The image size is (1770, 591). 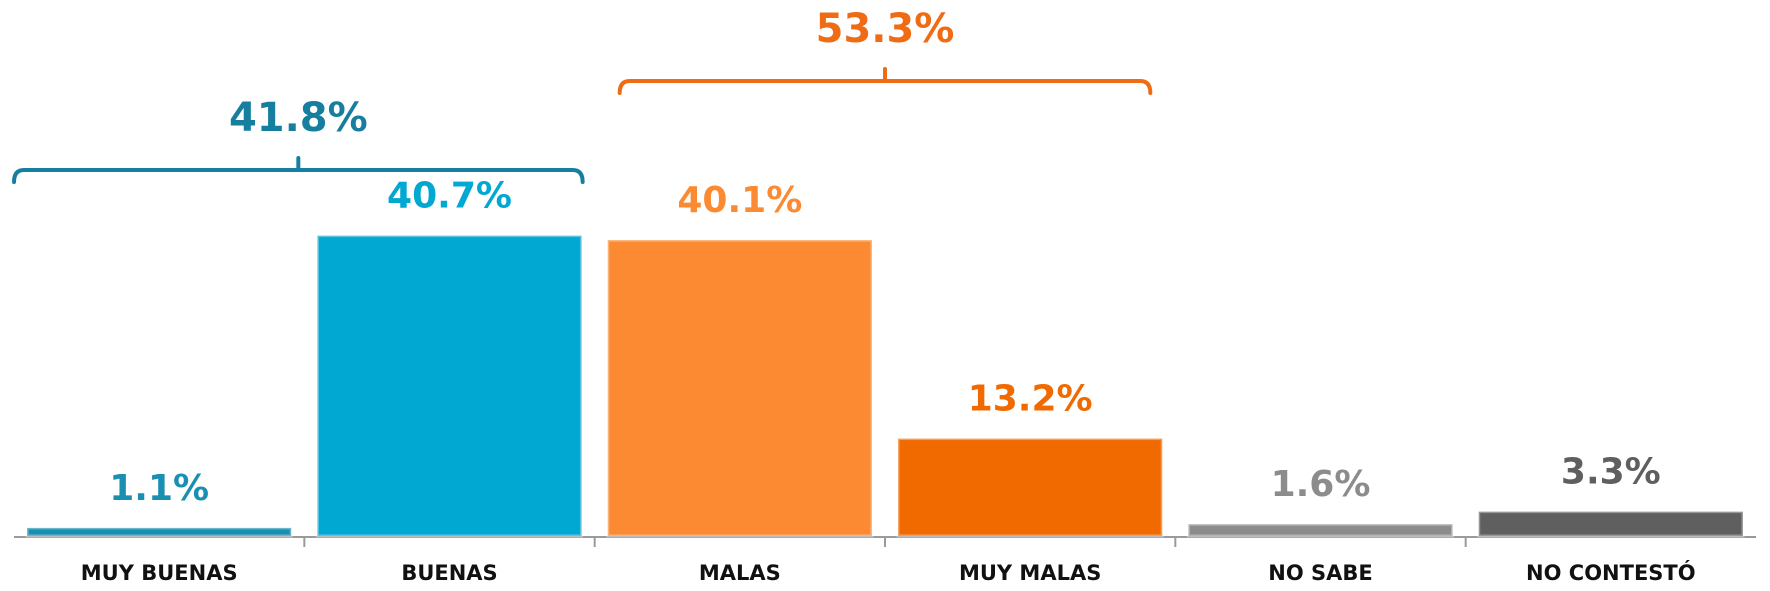 I want to click on x-tick-label: MUY BUENAS, so click(x=159, y=573).